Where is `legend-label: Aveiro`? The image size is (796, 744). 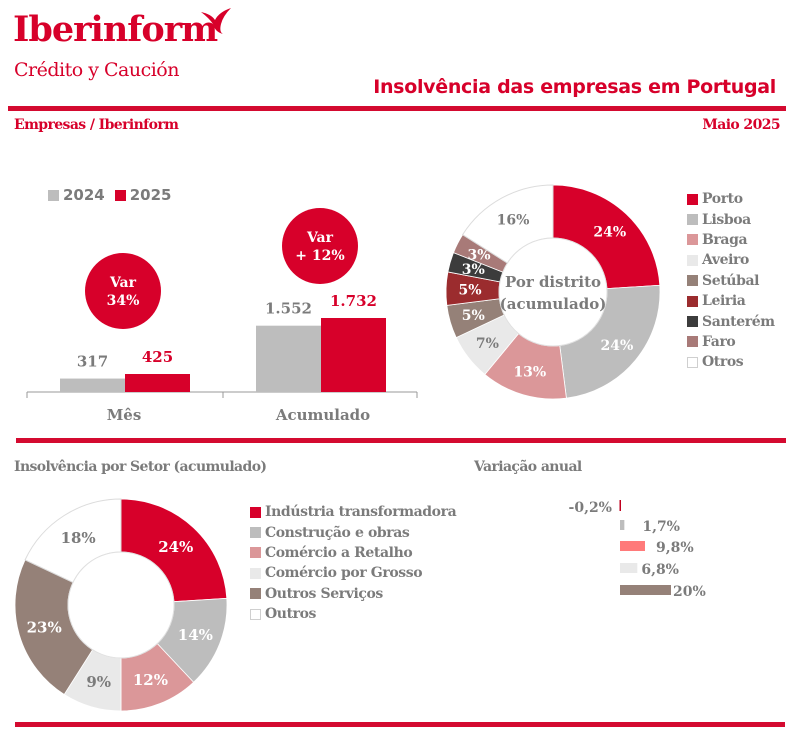
legend-label: Aveiro is located at coordinates (725, 260).